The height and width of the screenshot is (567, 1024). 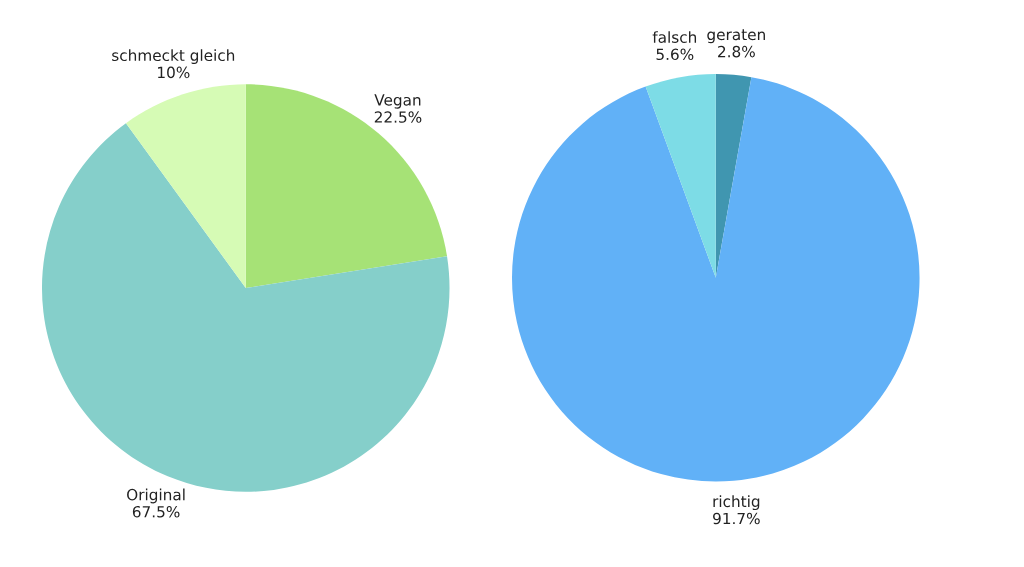 I want to click on slice-label: Original, so click(x=156, y=496).